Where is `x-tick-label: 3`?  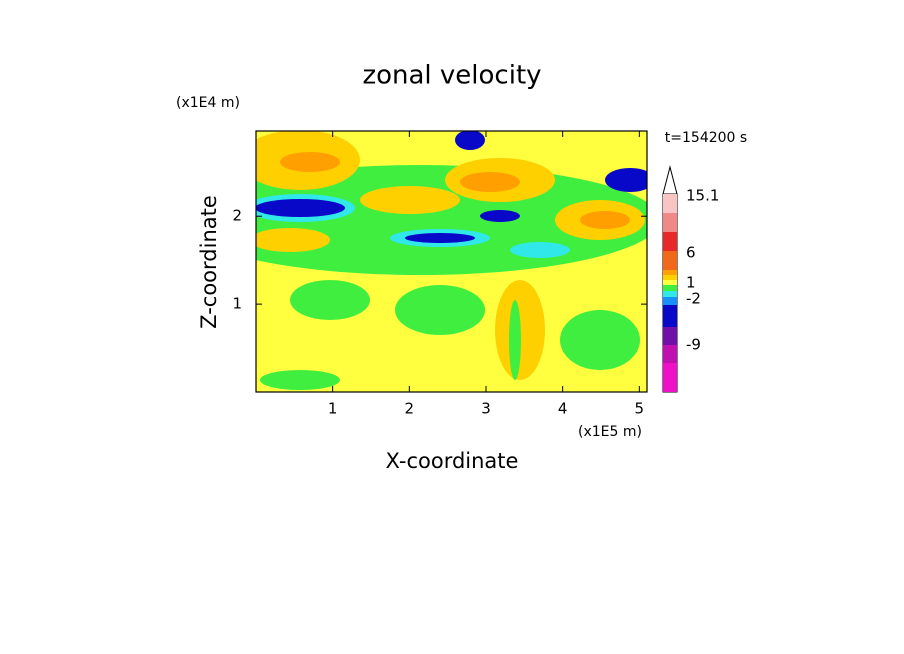 x-tick-label: 3 is located at coordinates (486, 409).